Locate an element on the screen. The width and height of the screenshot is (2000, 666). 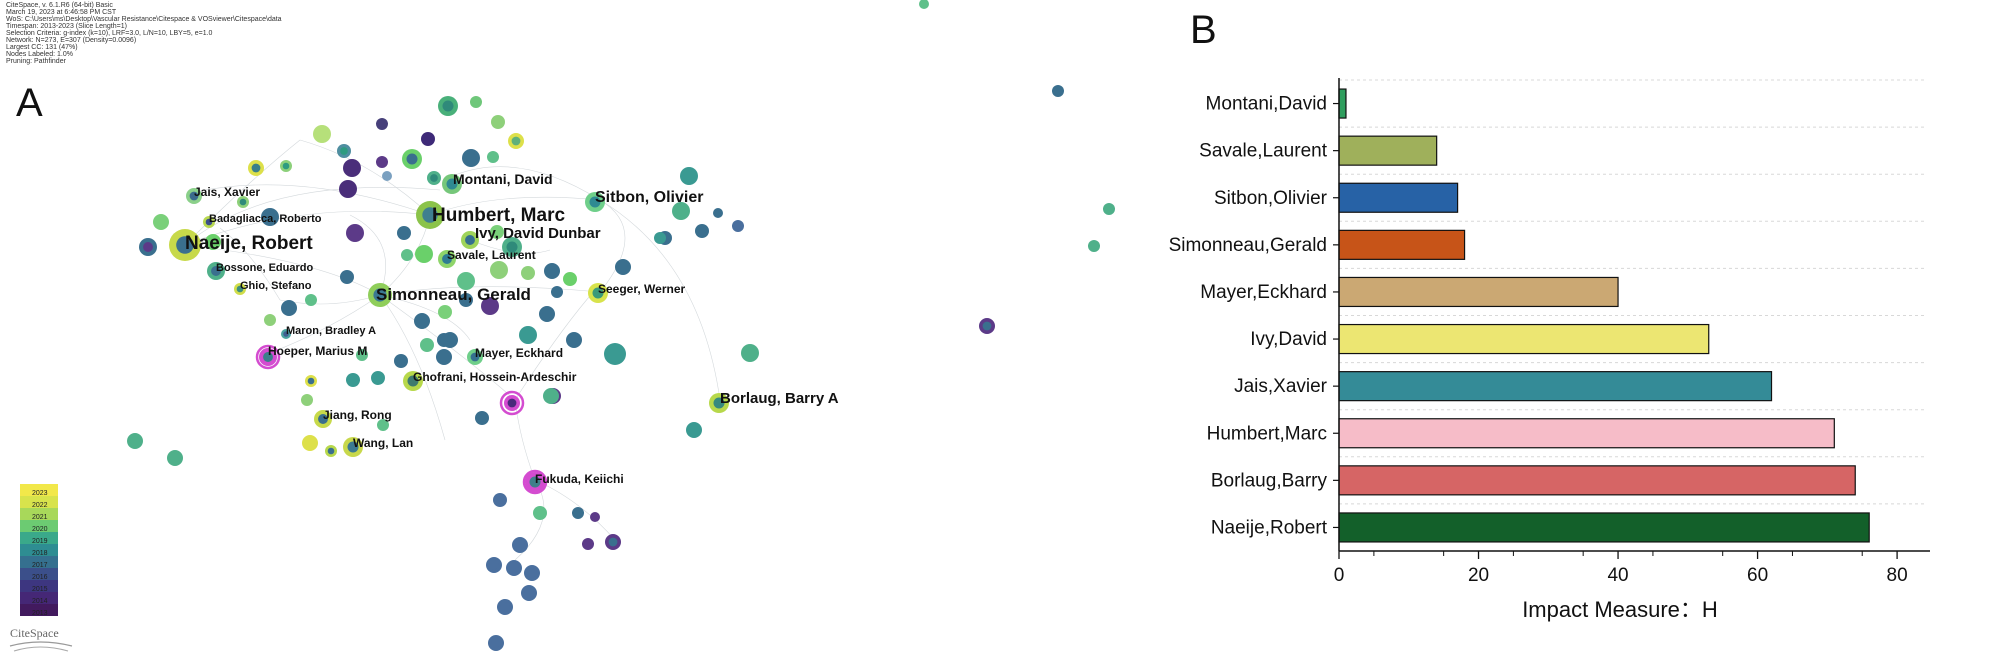
node-label: Savale, Laurent is located at coordinates (491, 255).